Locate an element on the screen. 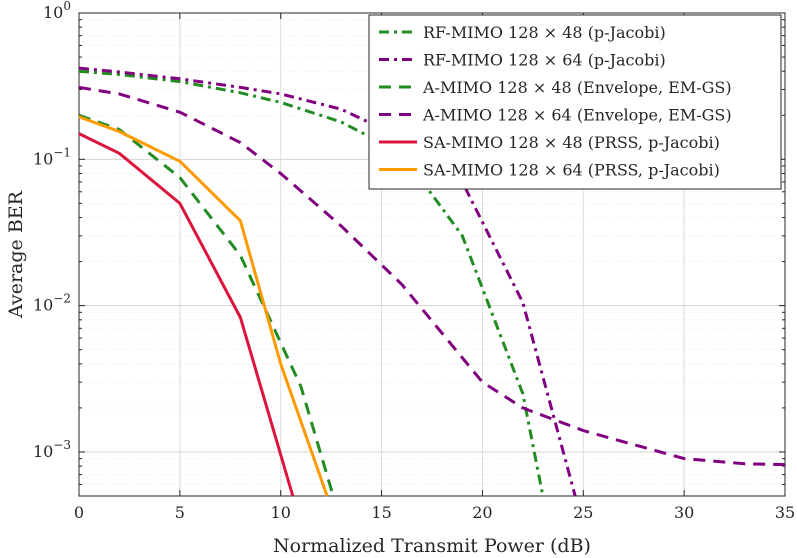  legend-entry: RF-MIMO 128 × 64 (p-Jacobi) is located at coordinates (544, 60).